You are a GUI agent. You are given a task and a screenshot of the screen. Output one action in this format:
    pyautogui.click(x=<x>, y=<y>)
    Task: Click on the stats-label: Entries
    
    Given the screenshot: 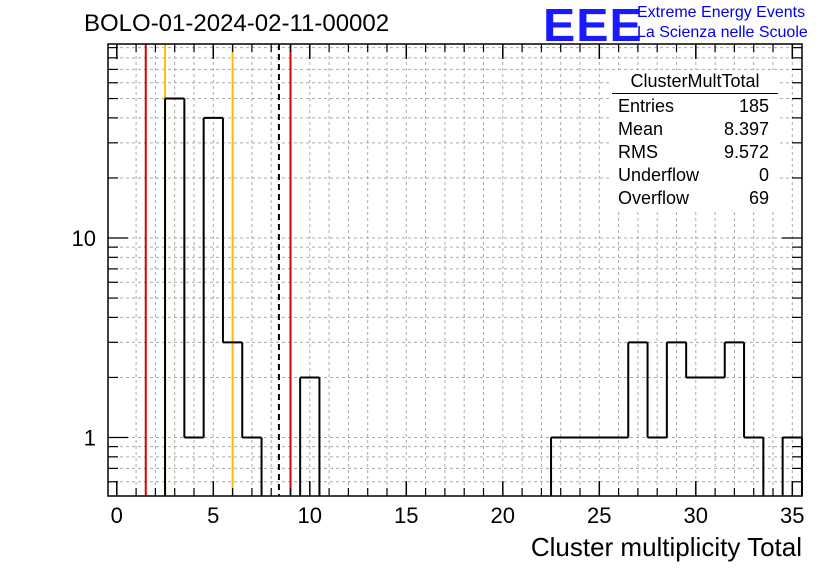 What is the action you would take?
    pyautogui.click(x=646, y=106)
    